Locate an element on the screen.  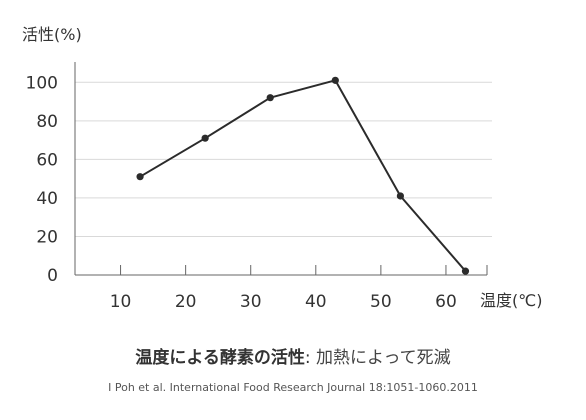
y-tick-label-100: 100 is located at coordinates (42, 83).